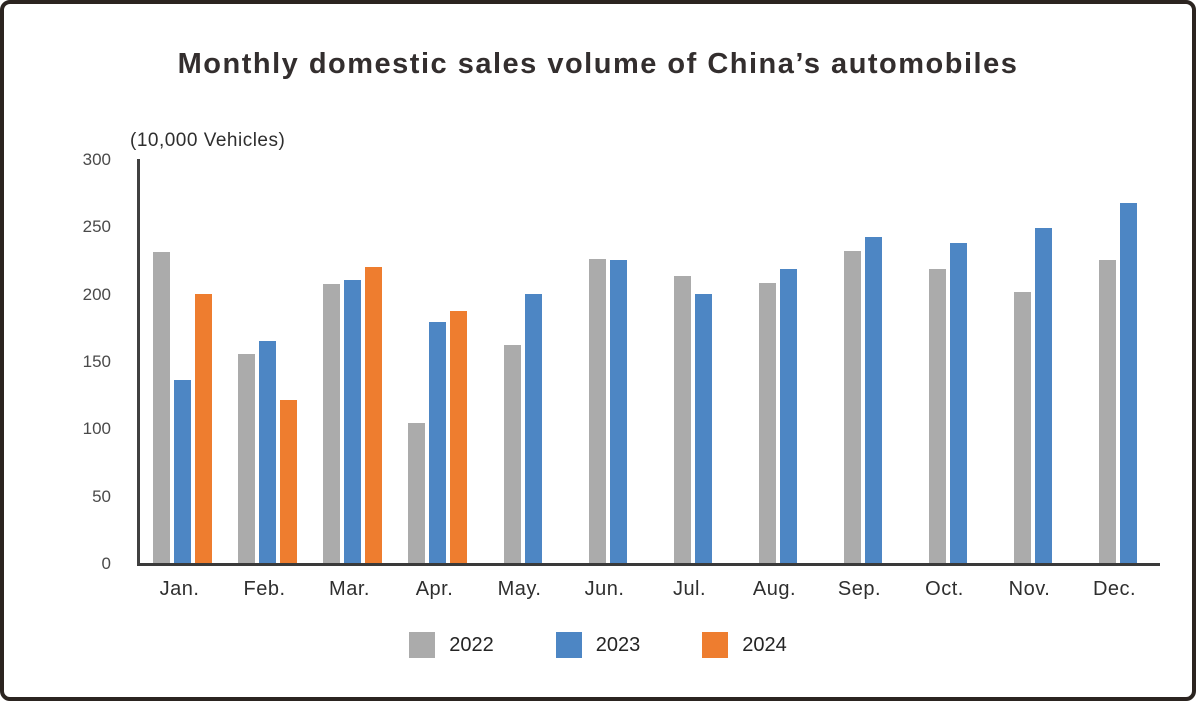  Describe the element at coordinates (161, 407) in the screenshot. I see `bar-2022-jan` at that location.